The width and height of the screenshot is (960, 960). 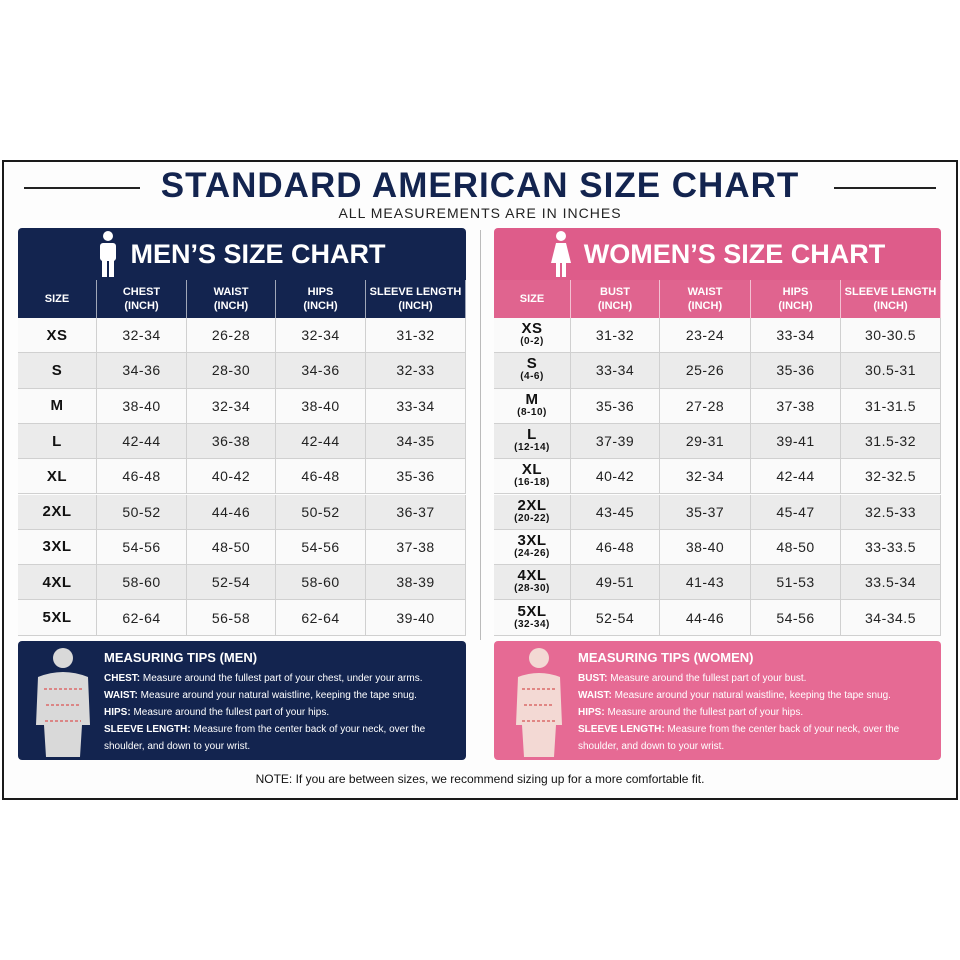 What do you see at coordinates (615, 299) in the screenshot?
I see `column-header: BUST (INCH)` at bounding box center [615, 299].